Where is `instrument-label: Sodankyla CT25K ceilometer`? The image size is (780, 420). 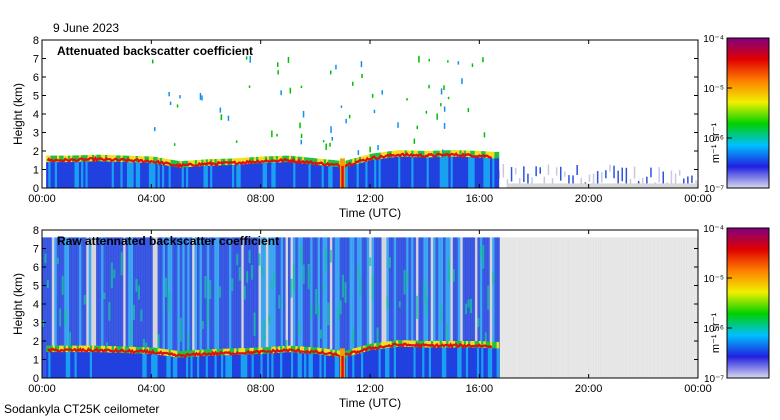
instrument-label: Sodankyla CT25K ceilometer is located at coordinates (82, 409).